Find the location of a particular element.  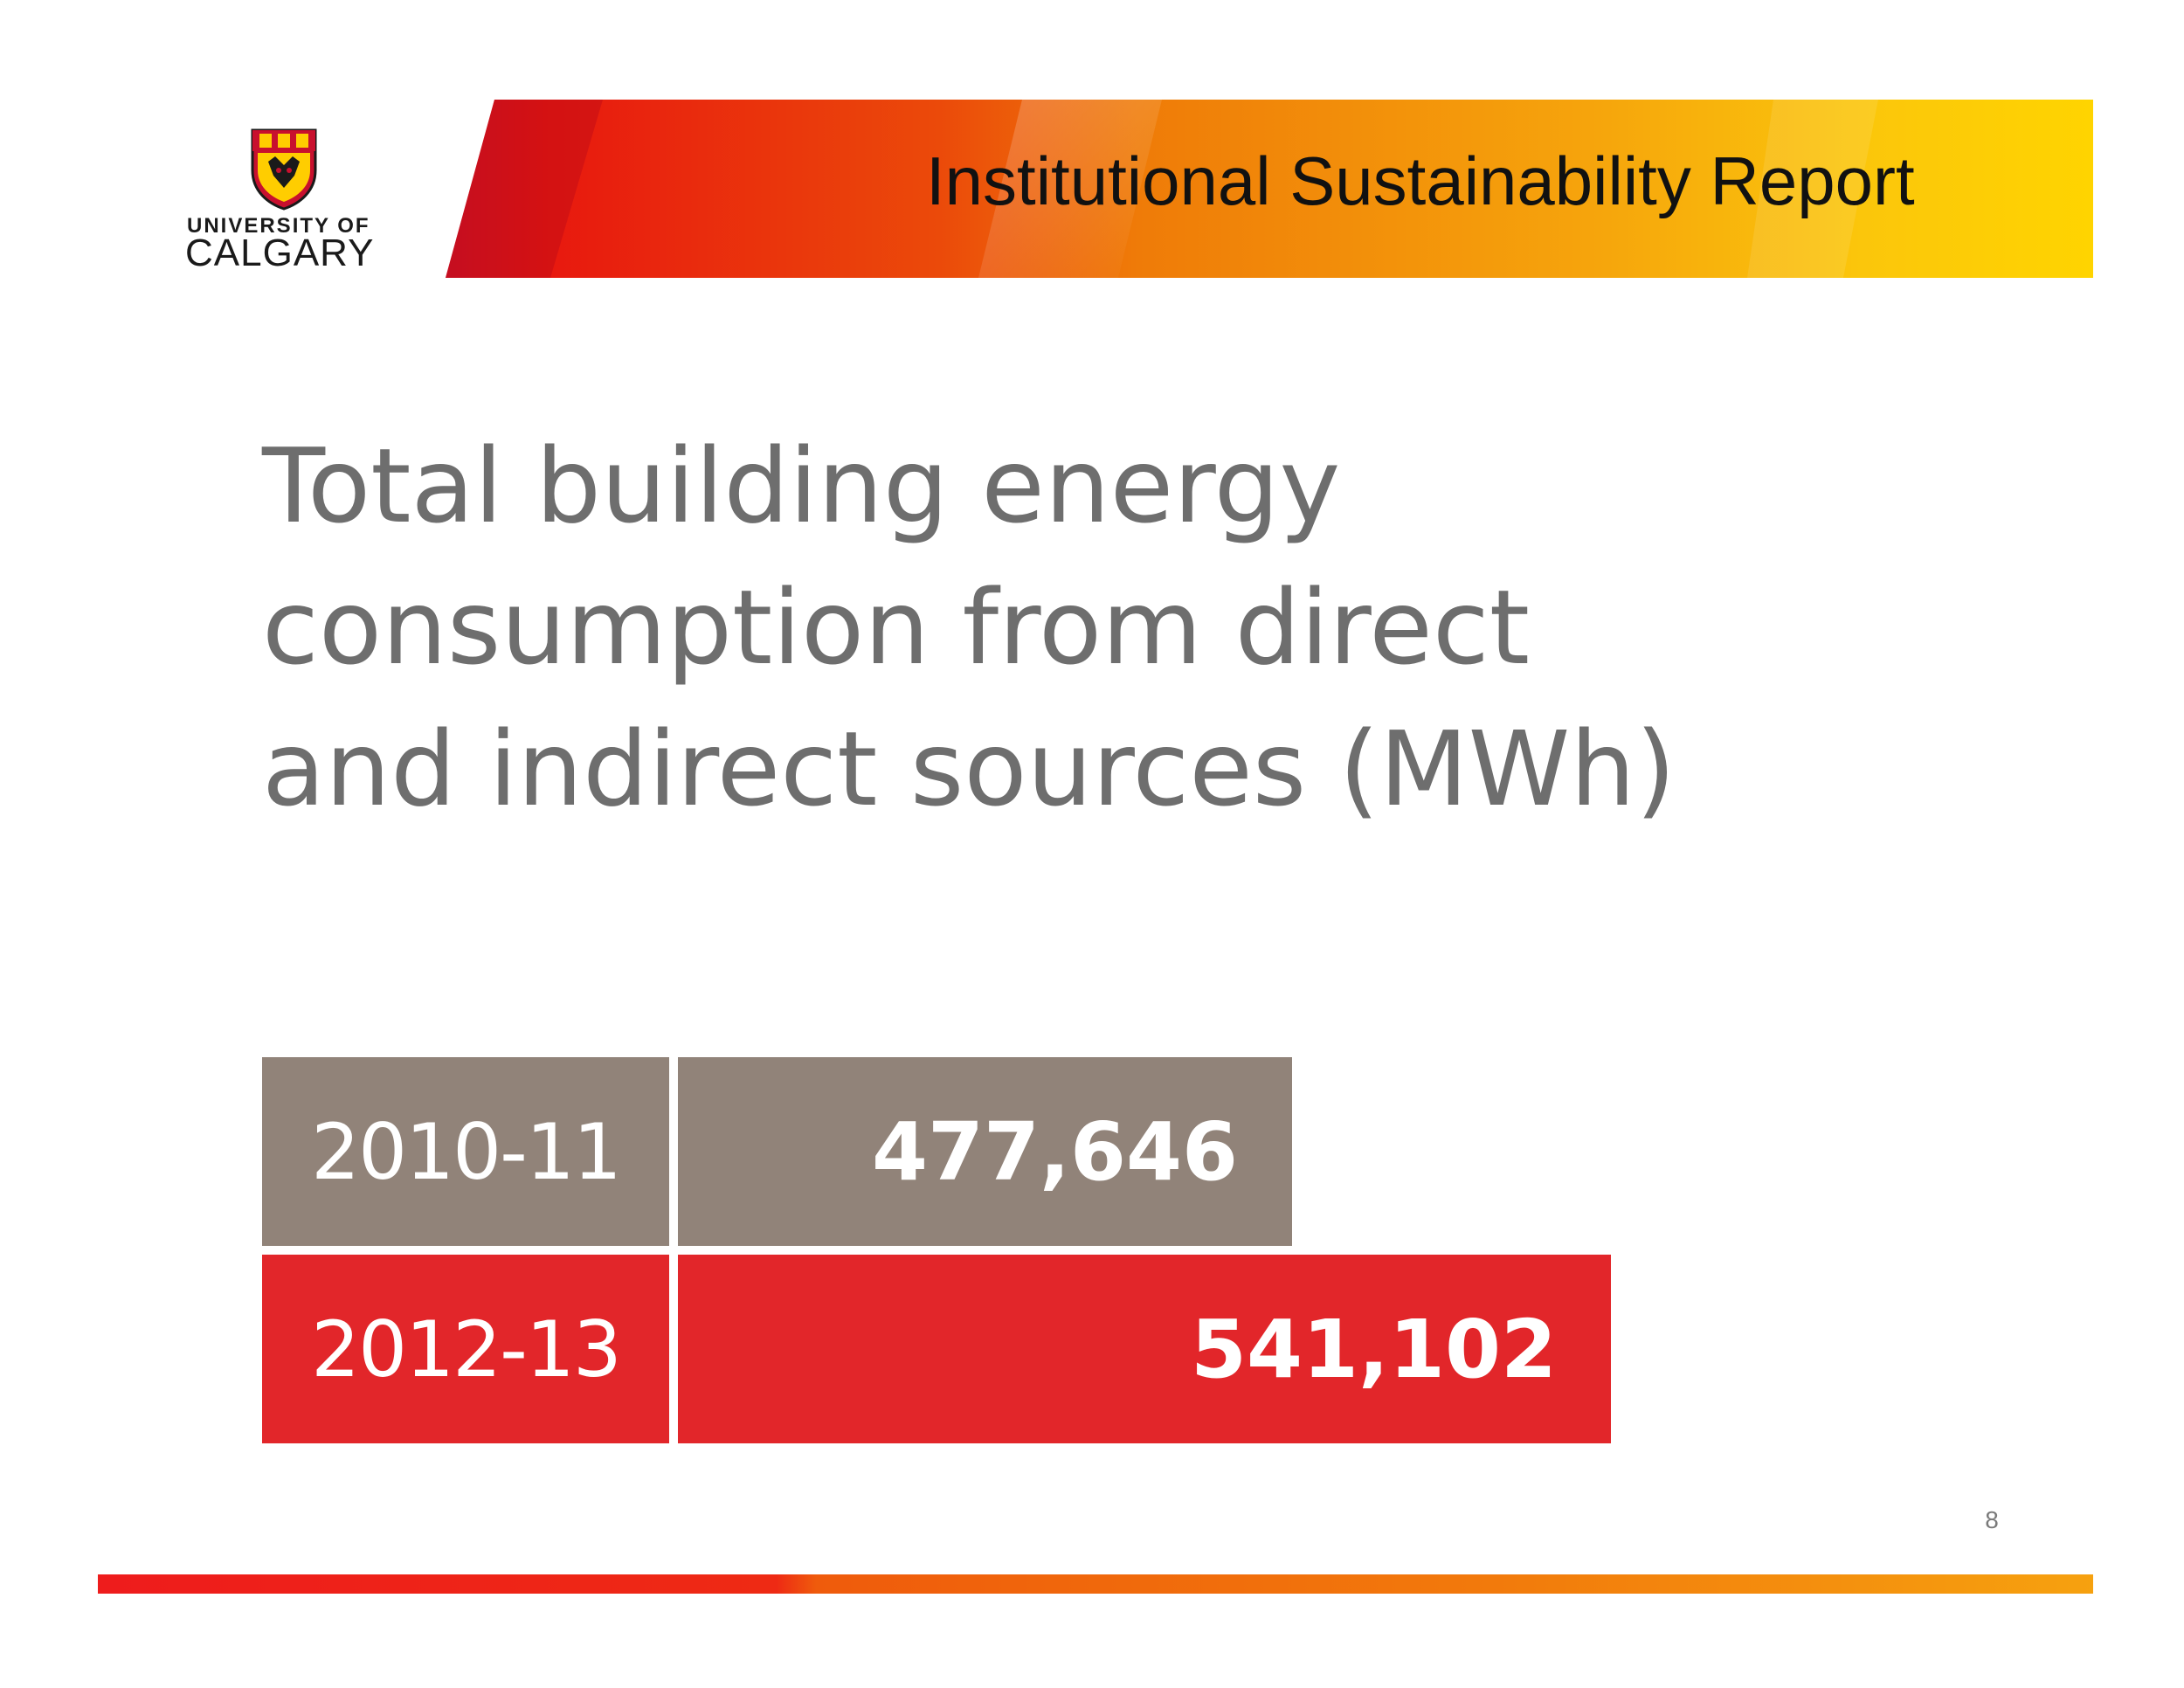

university-logo: UNIVERSITY OF CALGARY is located at coordinates (288, 201).